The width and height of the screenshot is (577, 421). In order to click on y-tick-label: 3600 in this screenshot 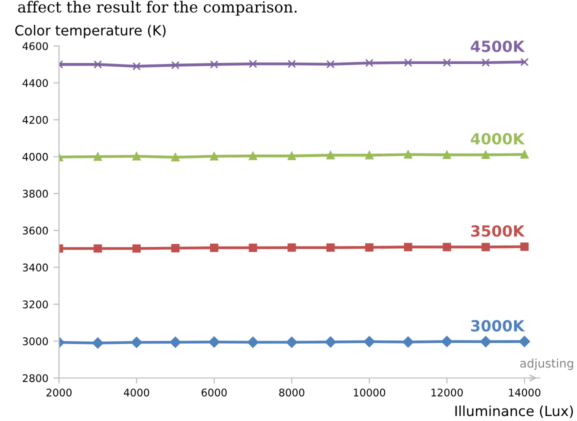, I will do `click(35, 230)`.